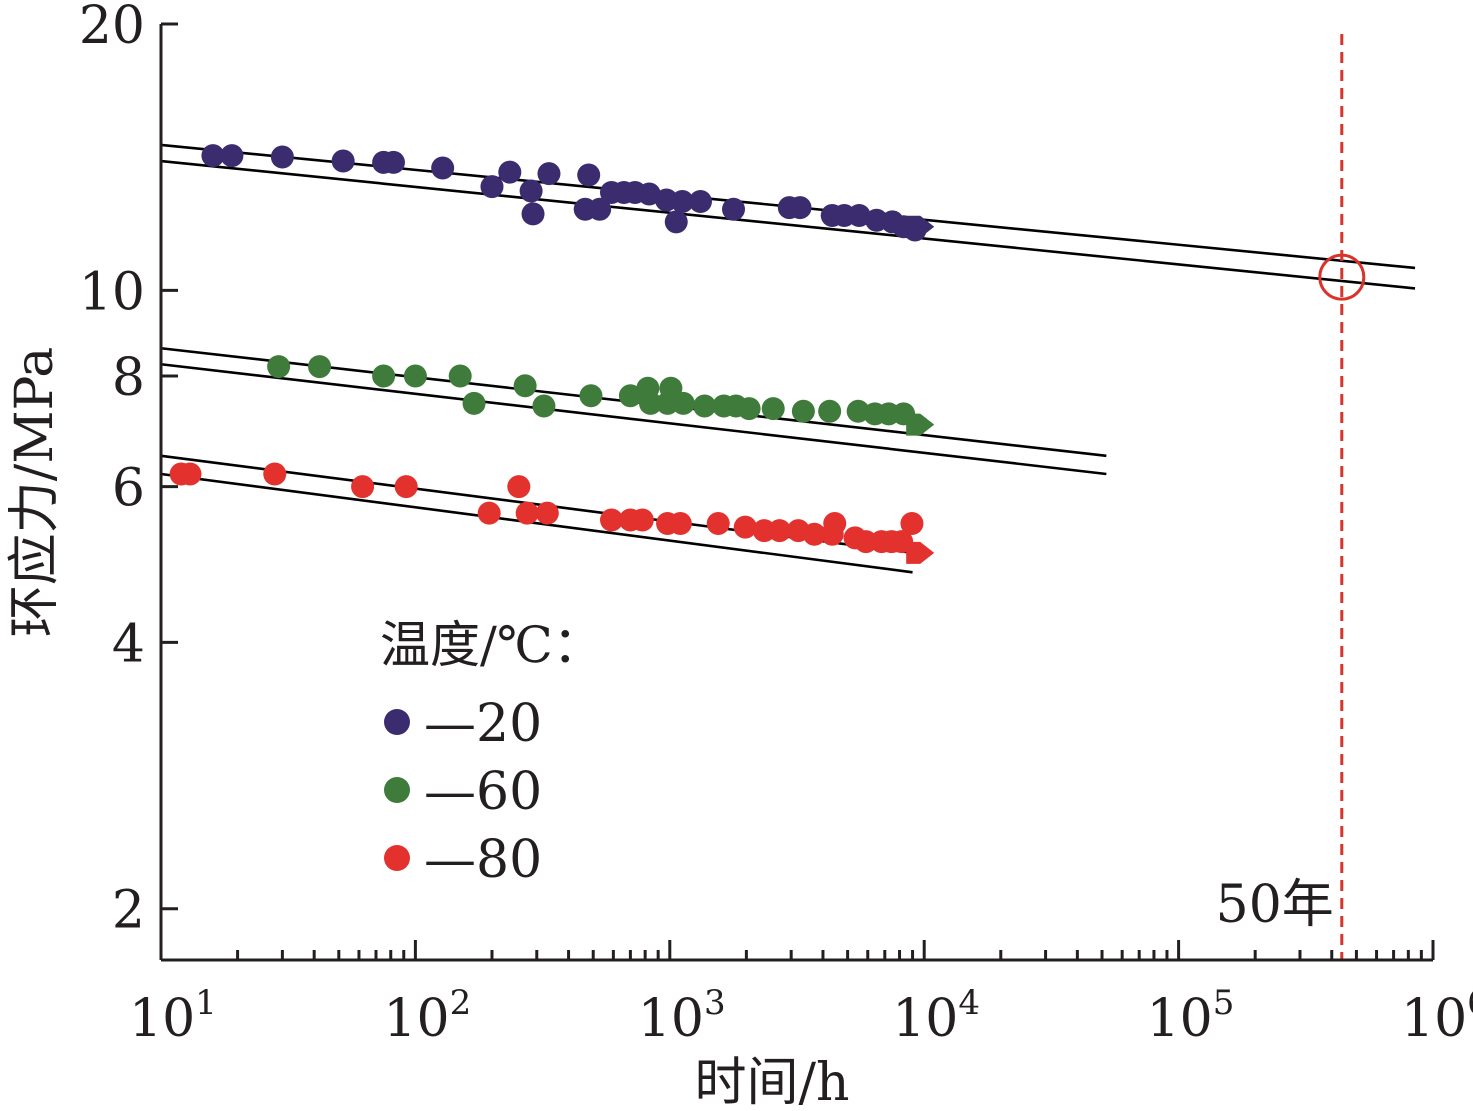 Image resolution: width=1473 pixels, height=1111 pixels. Describe the element at coordinates (1275, 905) in the screenshot. I see `fifty-year-label: 50年` at that location.